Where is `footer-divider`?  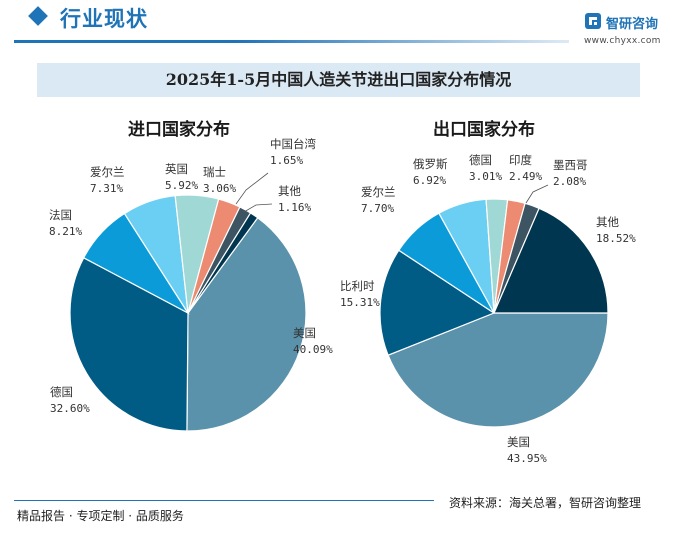 footer-divider is located at coordinates (224, 500).